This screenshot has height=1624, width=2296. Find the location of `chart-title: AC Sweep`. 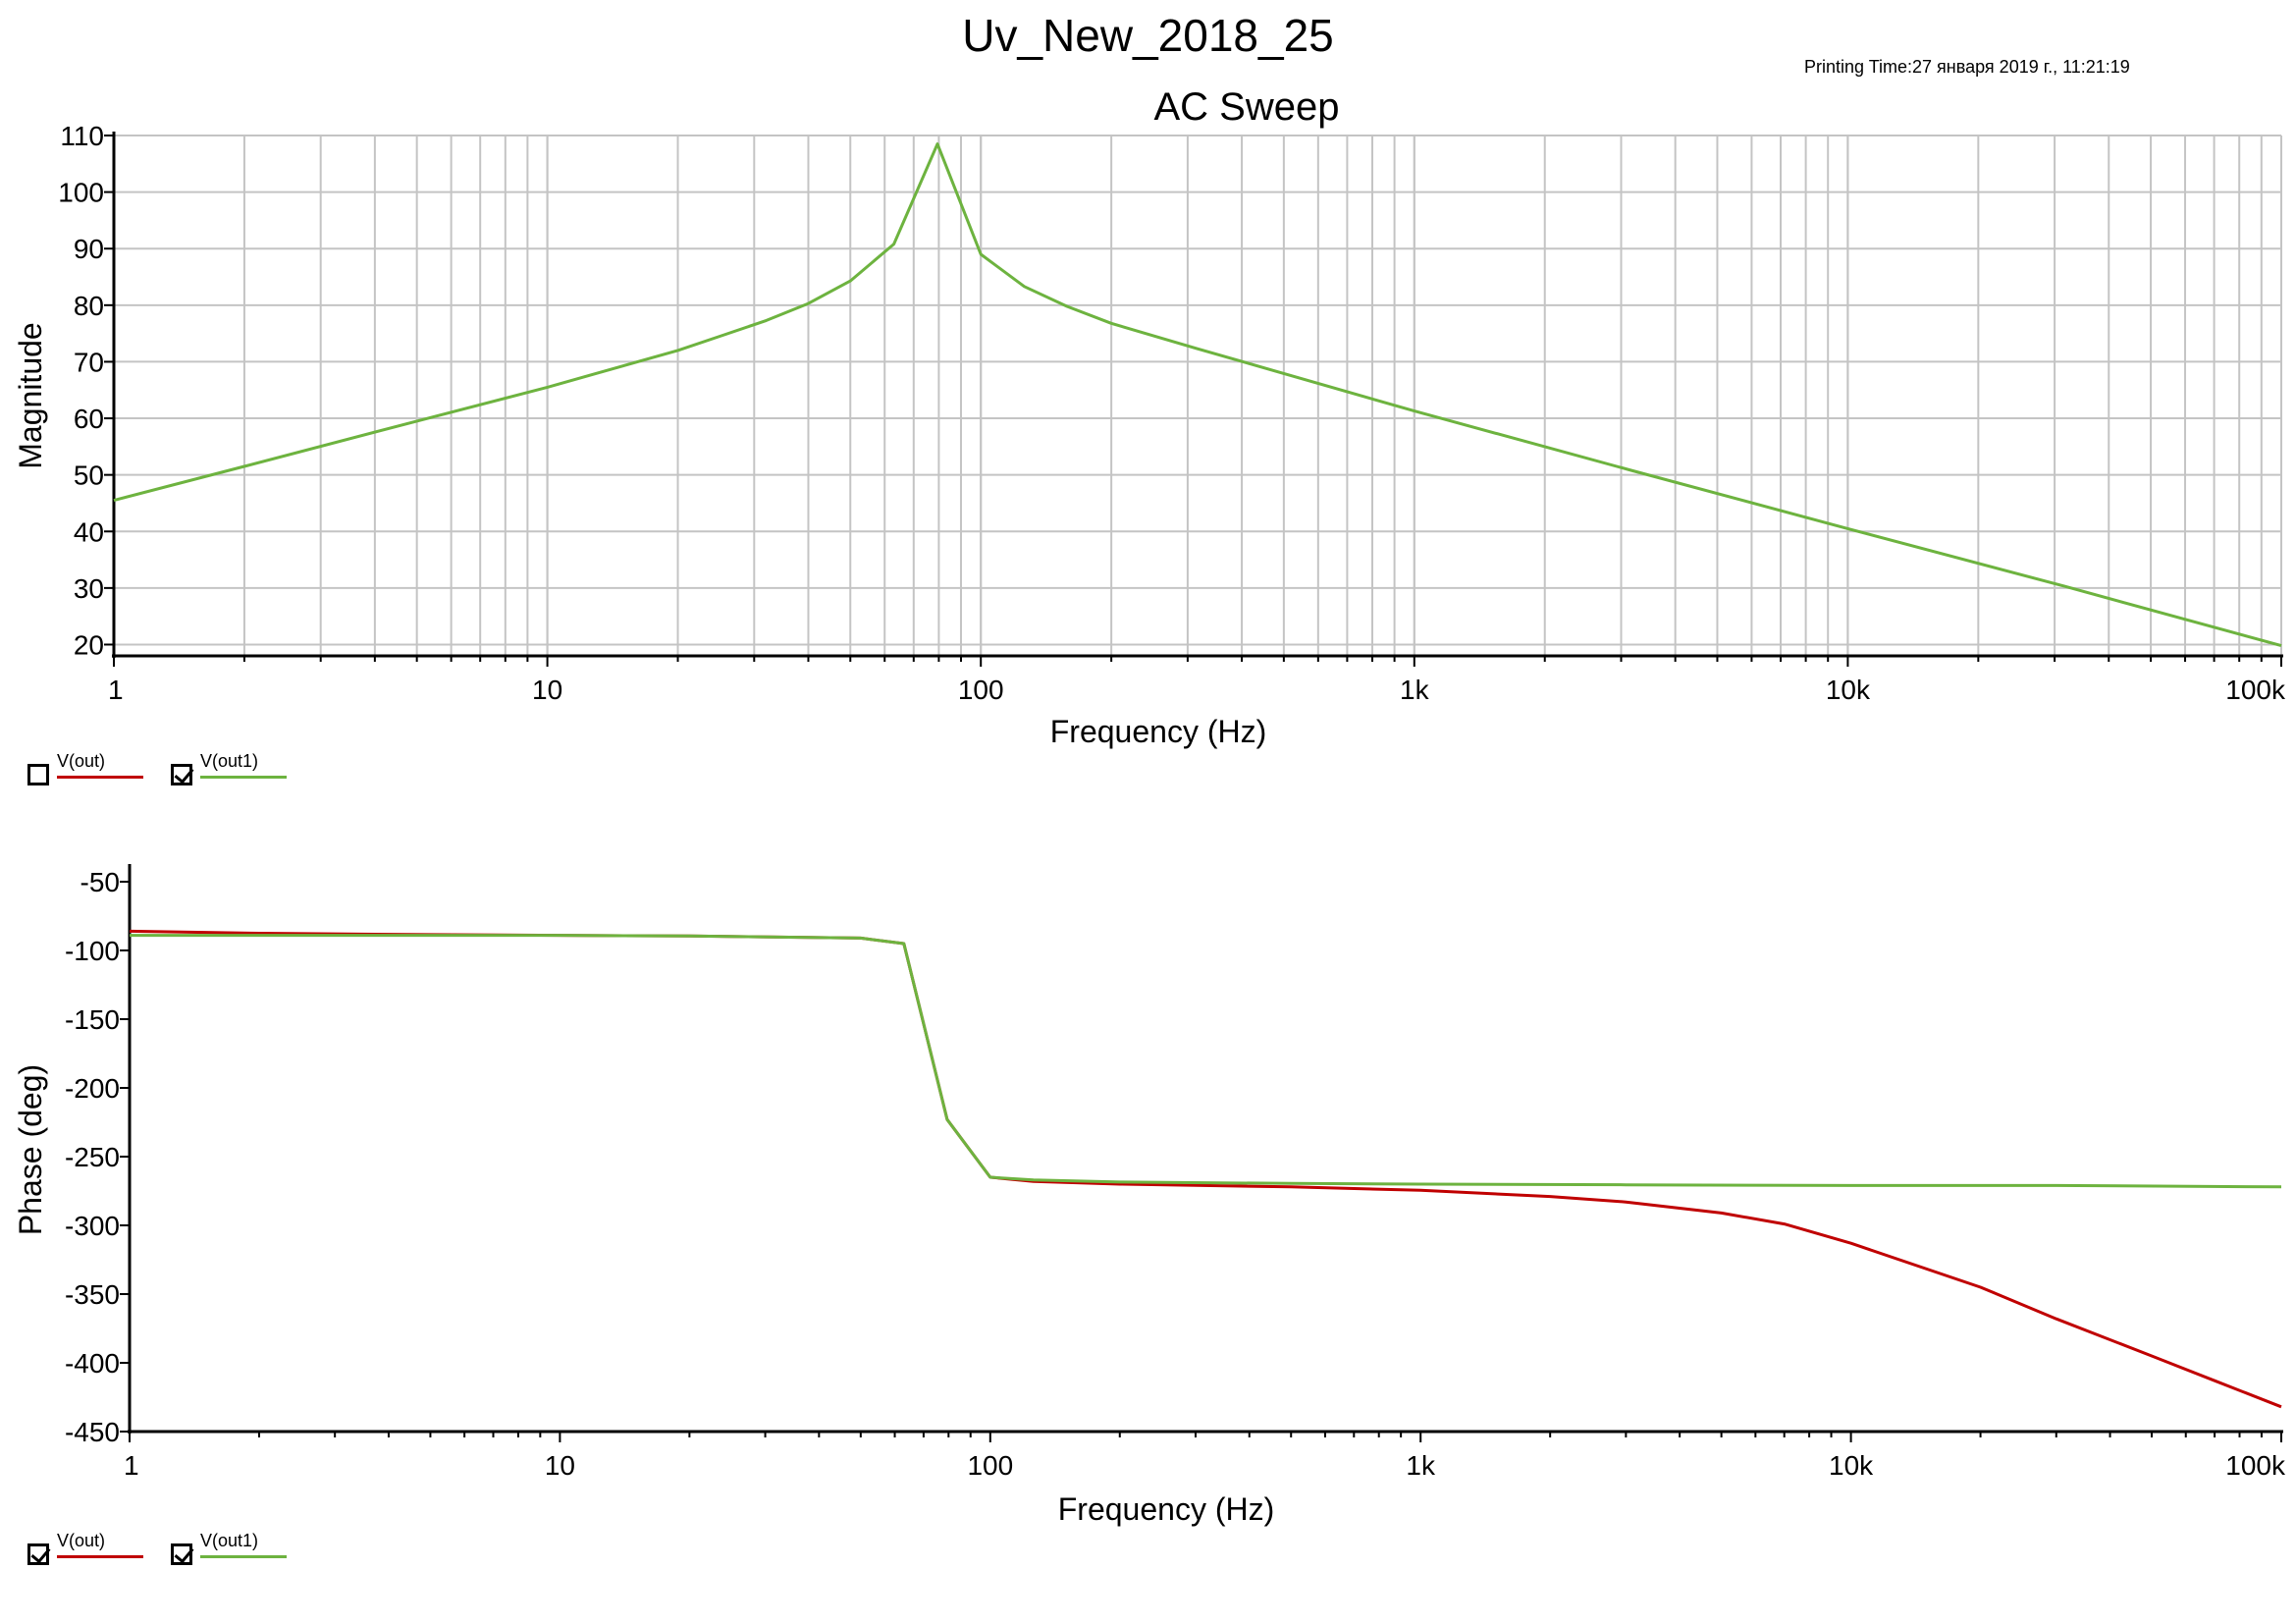

chart-title: AC Sweep is located at coordinates (1247, 107).